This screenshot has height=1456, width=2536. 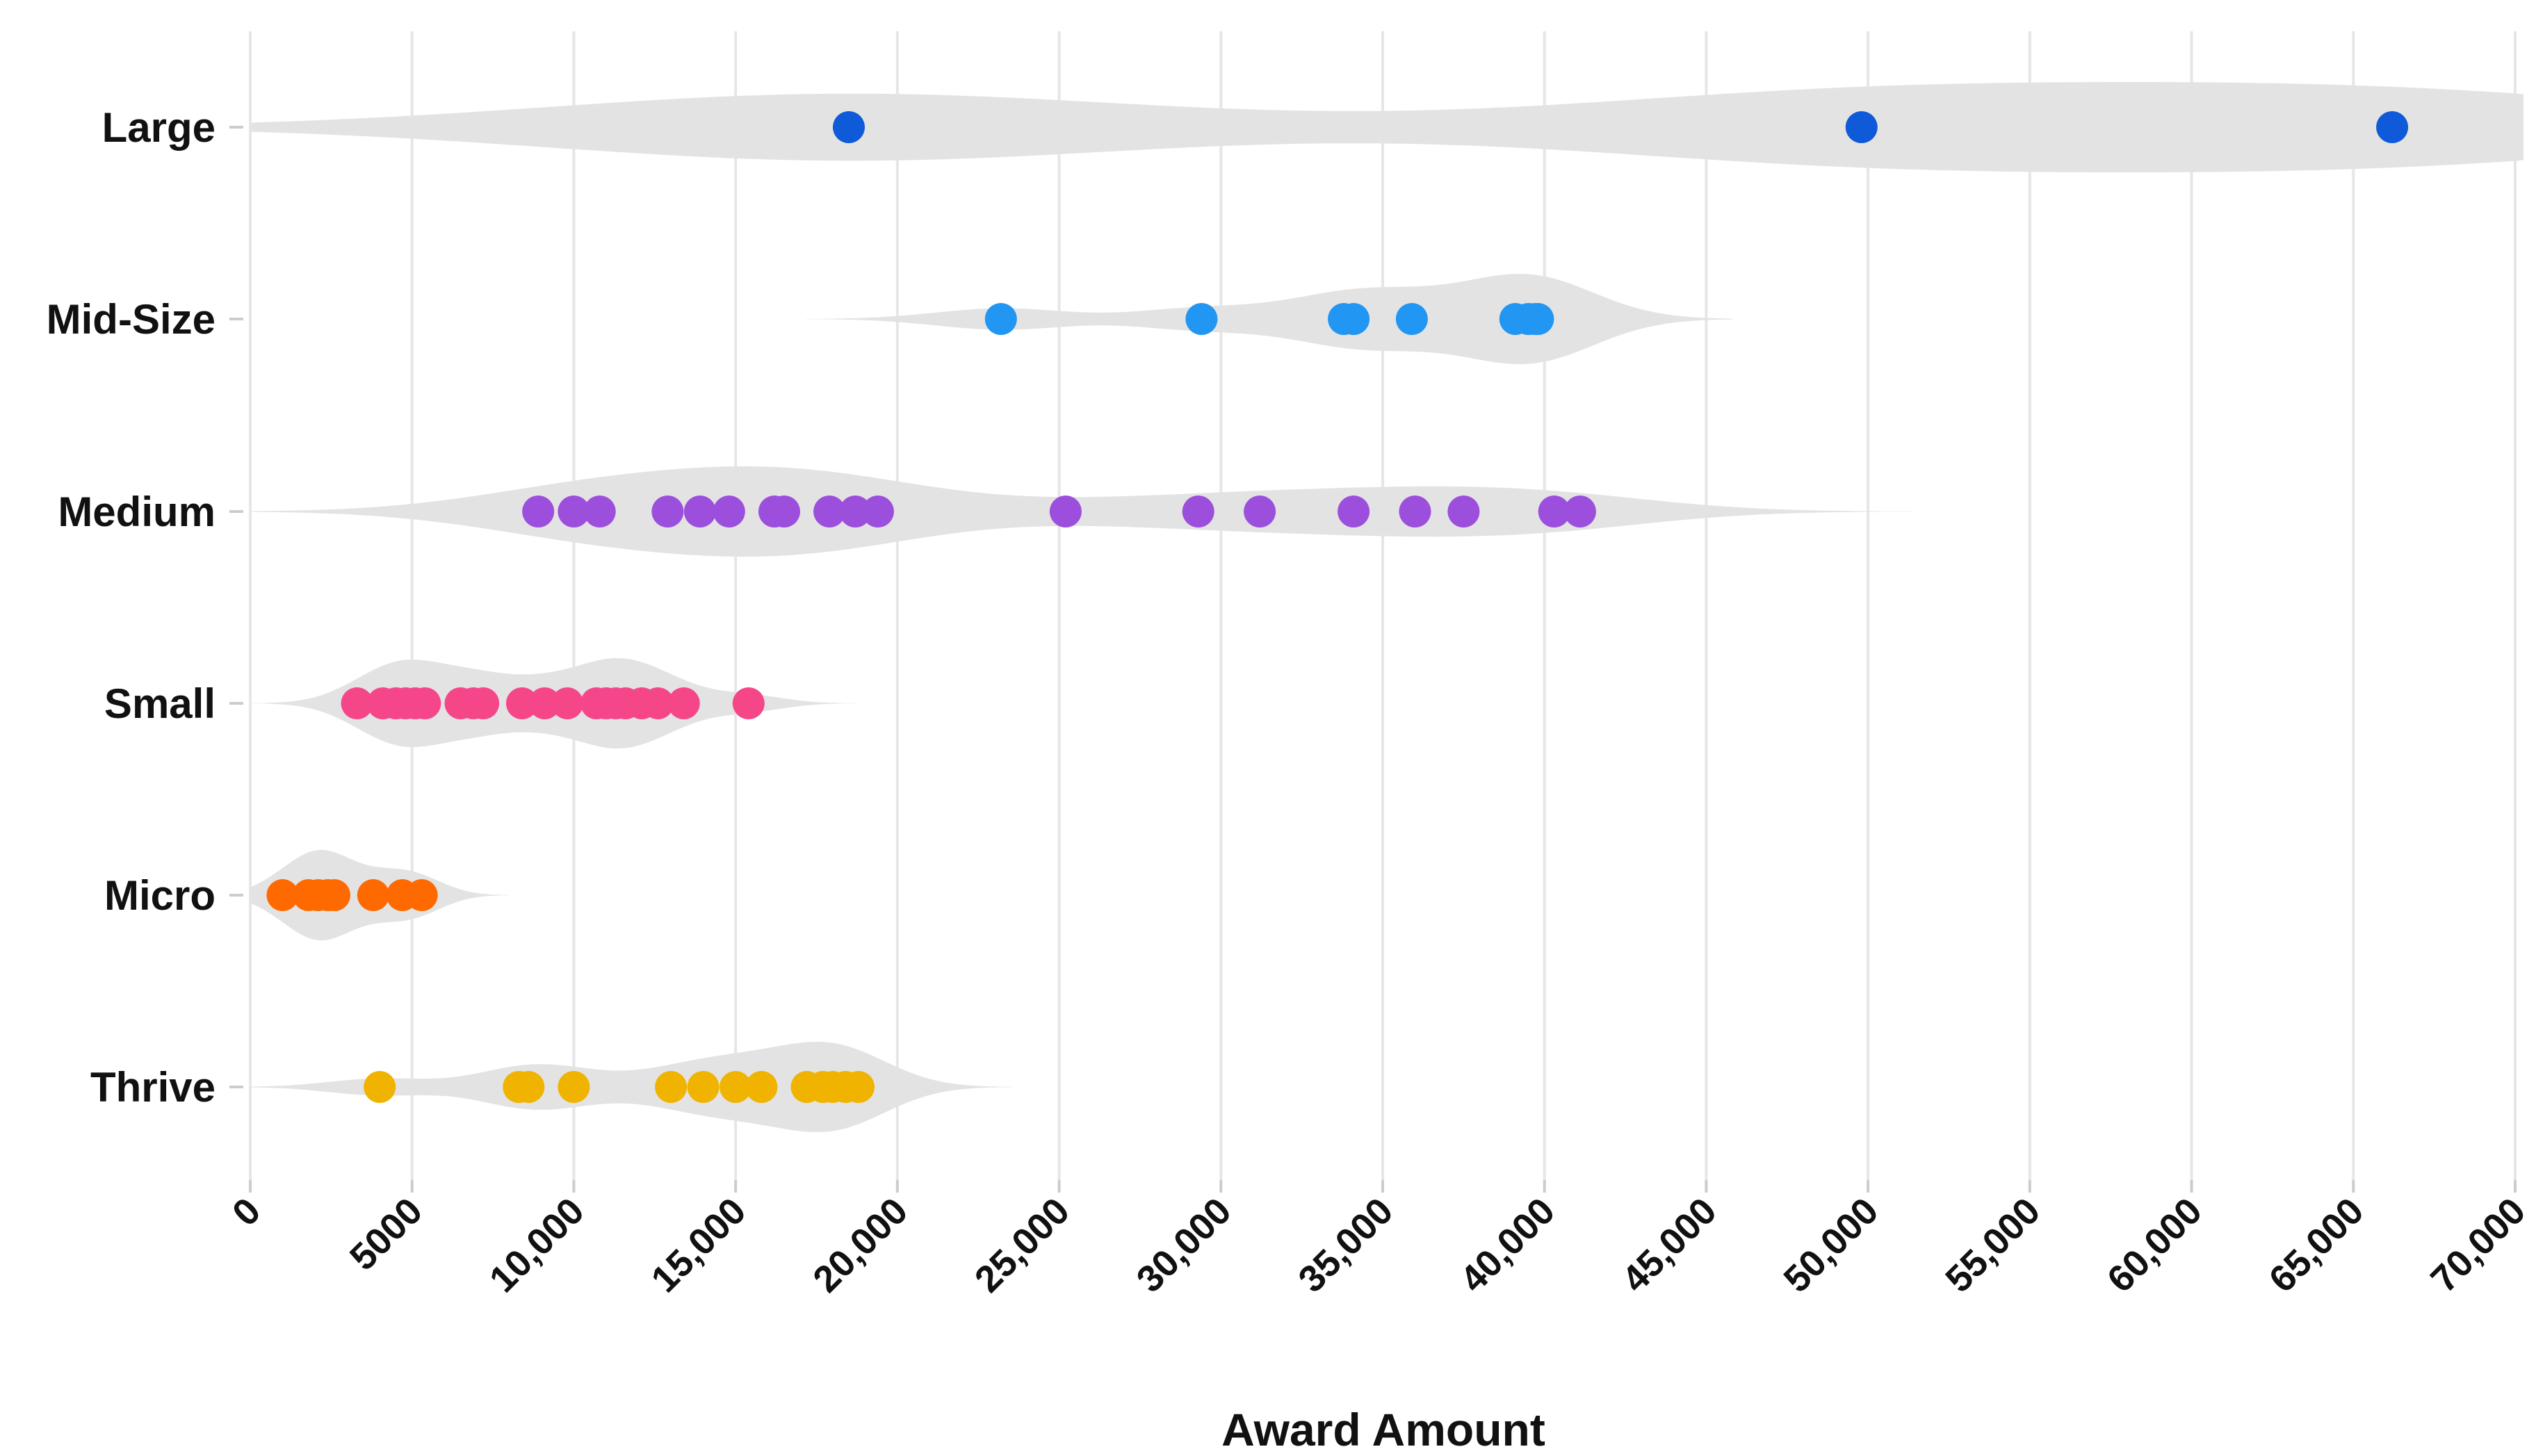 What do you see at coordinates (1383, 1429) in the screenshot?
I see `x-axis-title: Award Amount` at bounding box center [1383, 1429].